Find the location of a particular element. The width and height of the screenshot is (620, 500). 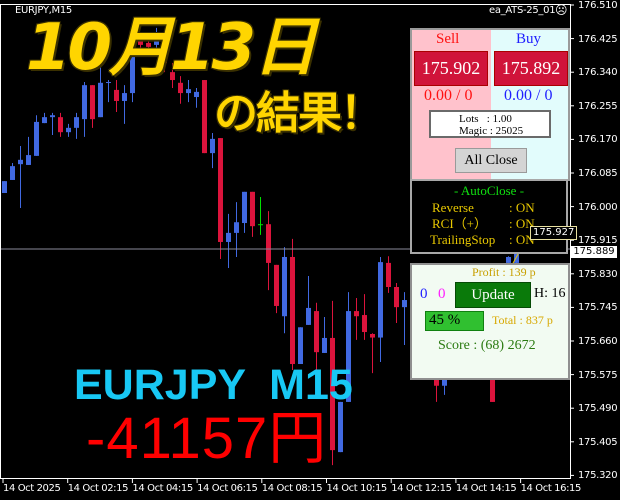

subtitle: の結果！ is located at coordinates (299, 113).